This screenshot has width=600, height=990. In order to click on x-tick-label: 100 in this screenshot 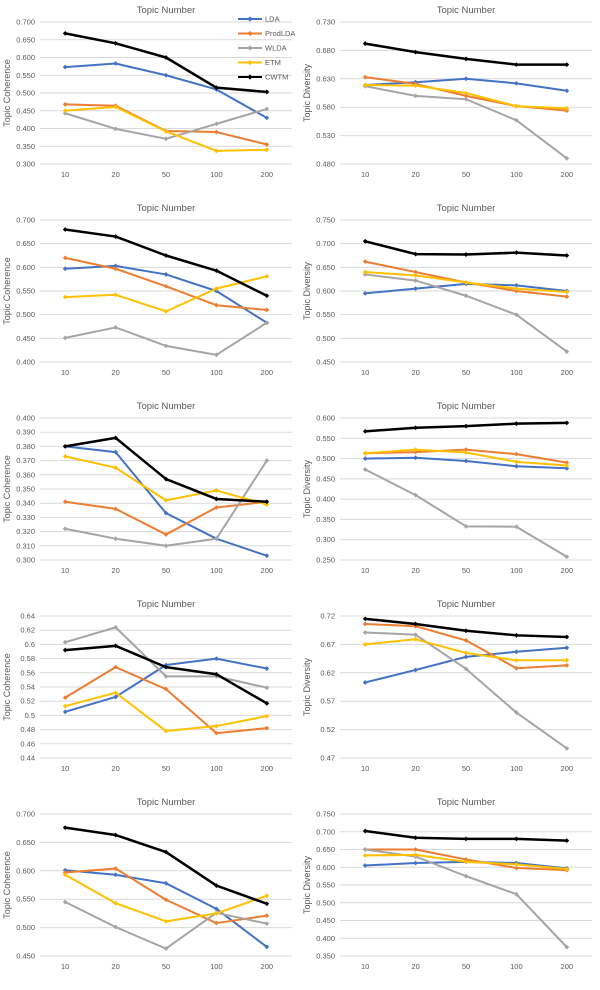, I will do `click(516, 372)`.